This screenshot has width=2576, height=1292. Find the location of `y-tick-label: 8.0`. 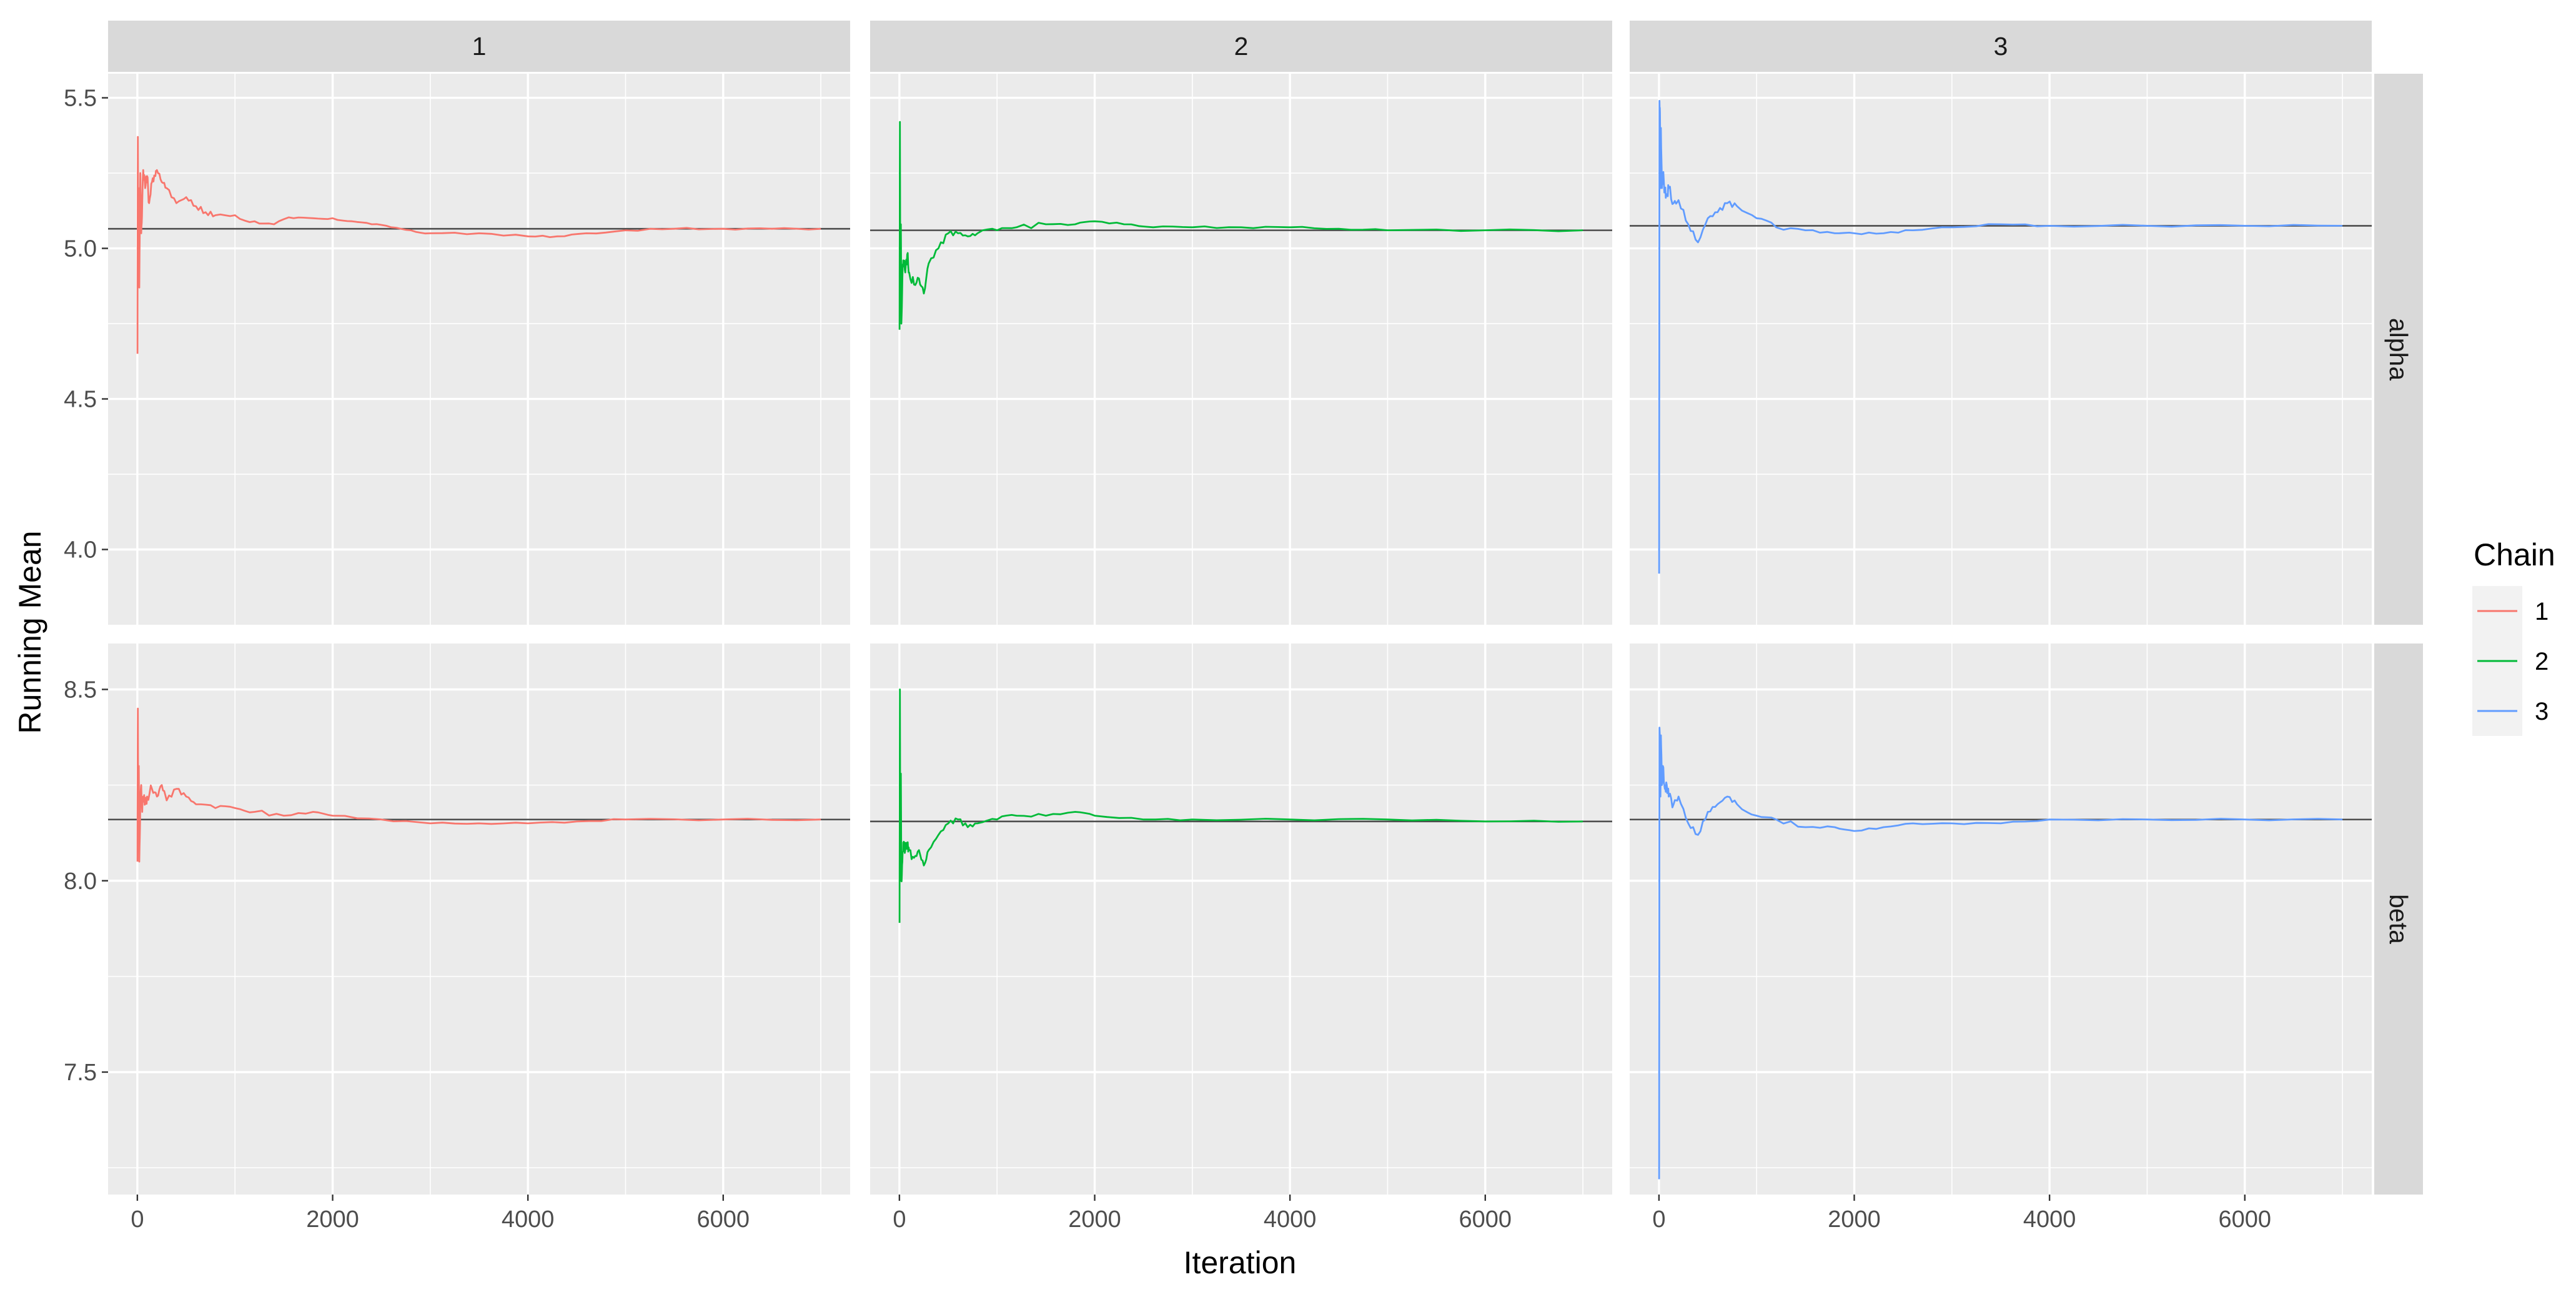

y-tick-label: 8.0 is located at coordinates (80, 881).